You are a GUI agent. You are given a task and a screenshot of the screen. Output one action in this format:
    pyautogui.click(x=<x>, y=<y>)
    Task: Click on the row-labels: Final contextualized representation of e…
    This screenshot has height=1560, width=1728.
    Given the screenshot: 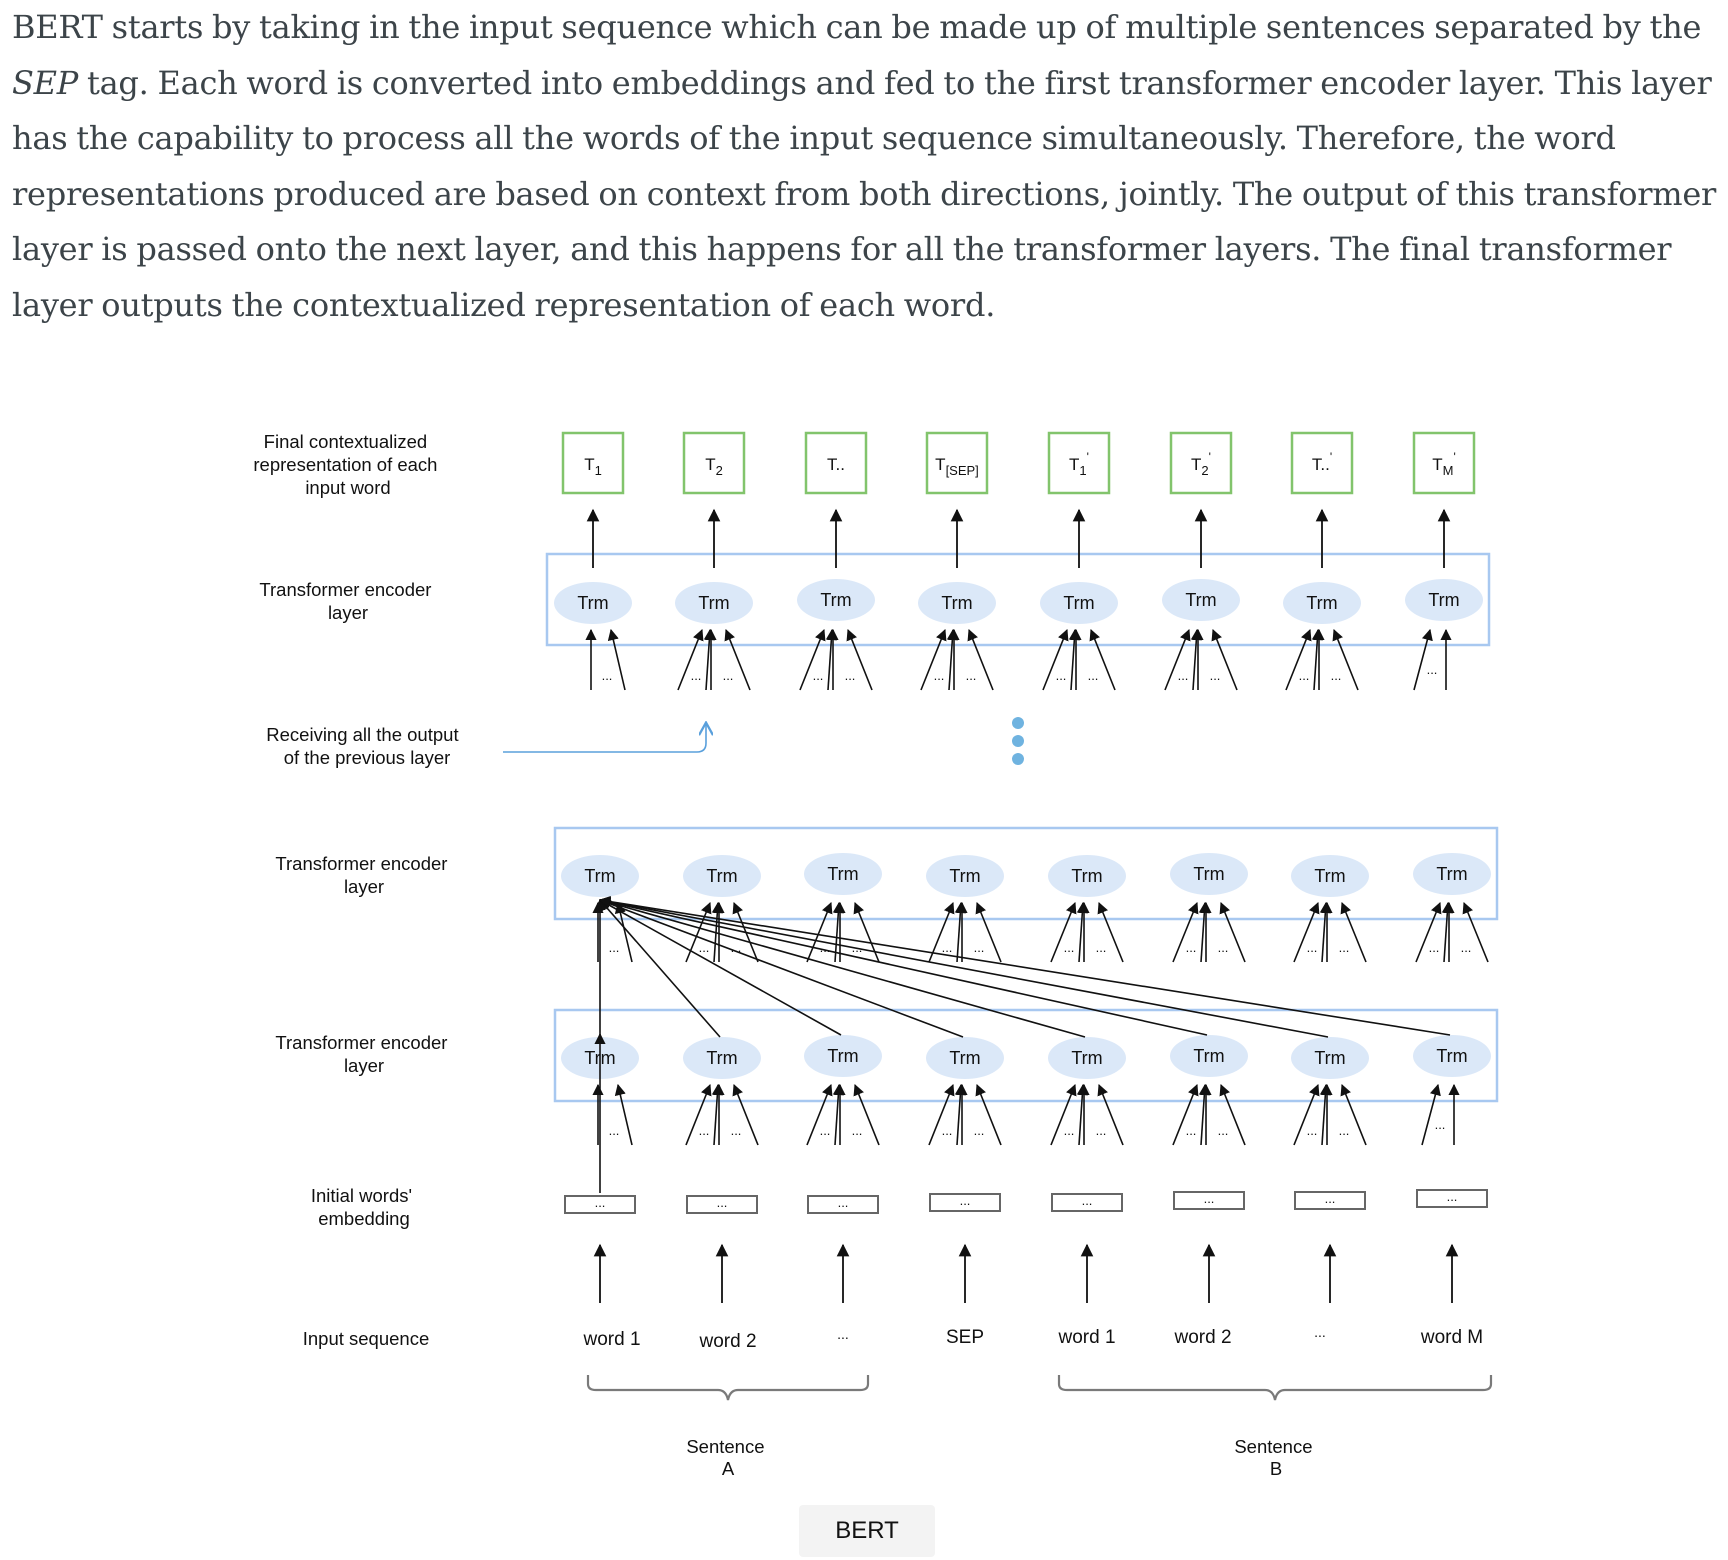 What is the action you would take?
    pyautogui.click(x=355, y=890)
    